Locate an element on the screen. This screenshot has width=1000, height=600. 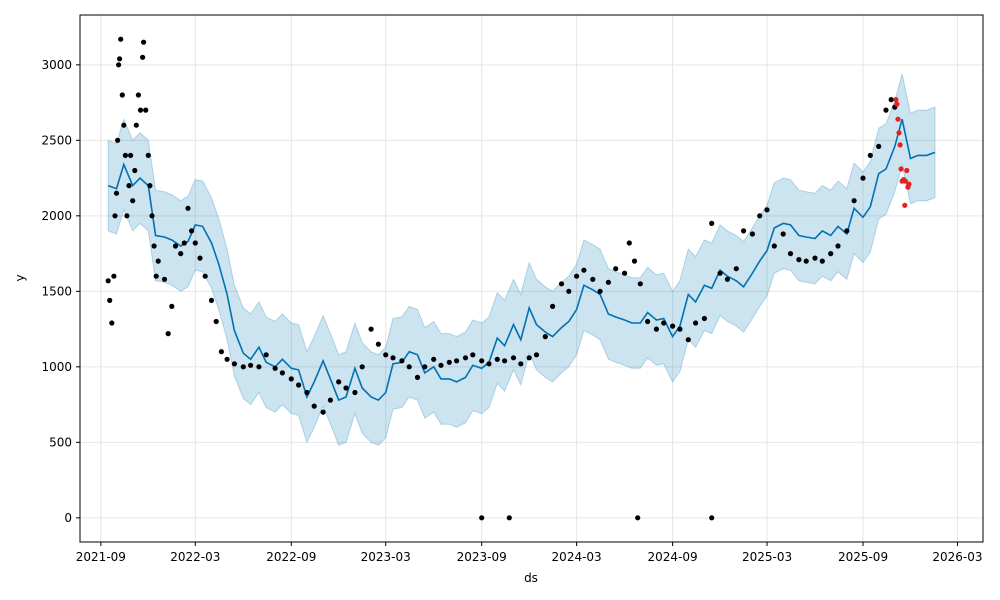
y-tick-label: 500 is located at coordinates (60, 442).